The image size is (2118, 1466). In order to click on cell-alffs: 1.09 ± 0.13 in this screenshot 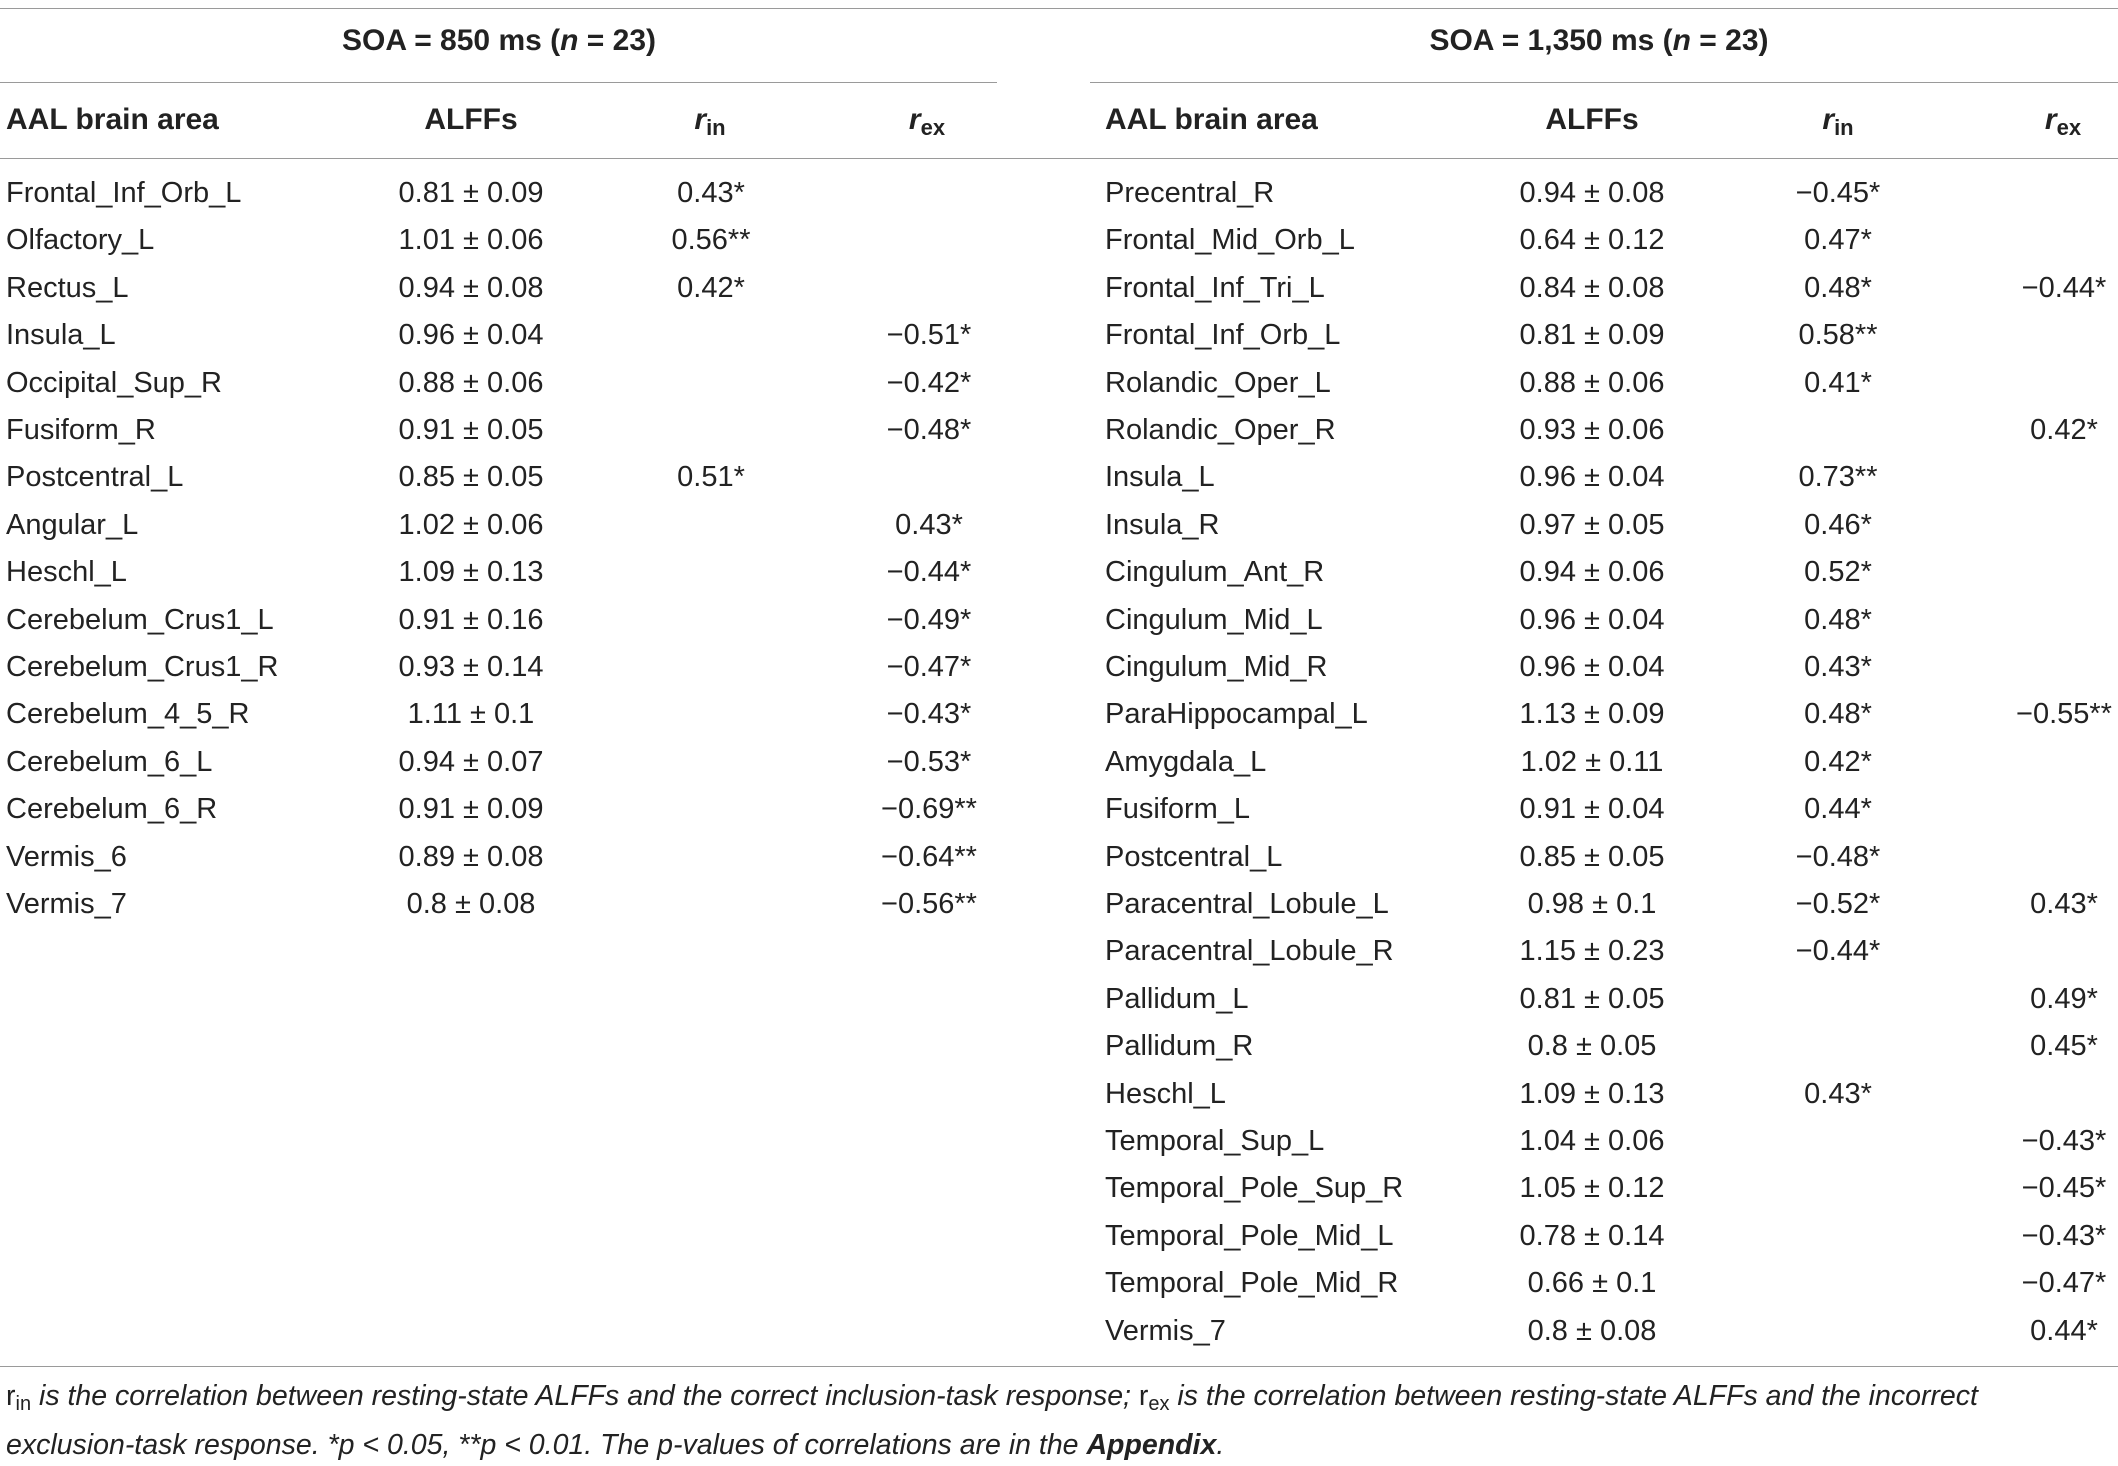, I will do `click(471, 572)`.